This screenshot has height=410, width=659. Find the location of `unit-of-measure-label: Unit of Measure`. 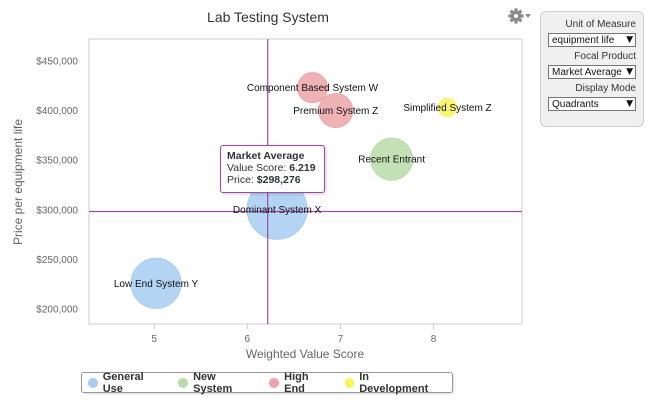

unit-of-measure-label: Unit of Measure is located at coordinates (600, 24).